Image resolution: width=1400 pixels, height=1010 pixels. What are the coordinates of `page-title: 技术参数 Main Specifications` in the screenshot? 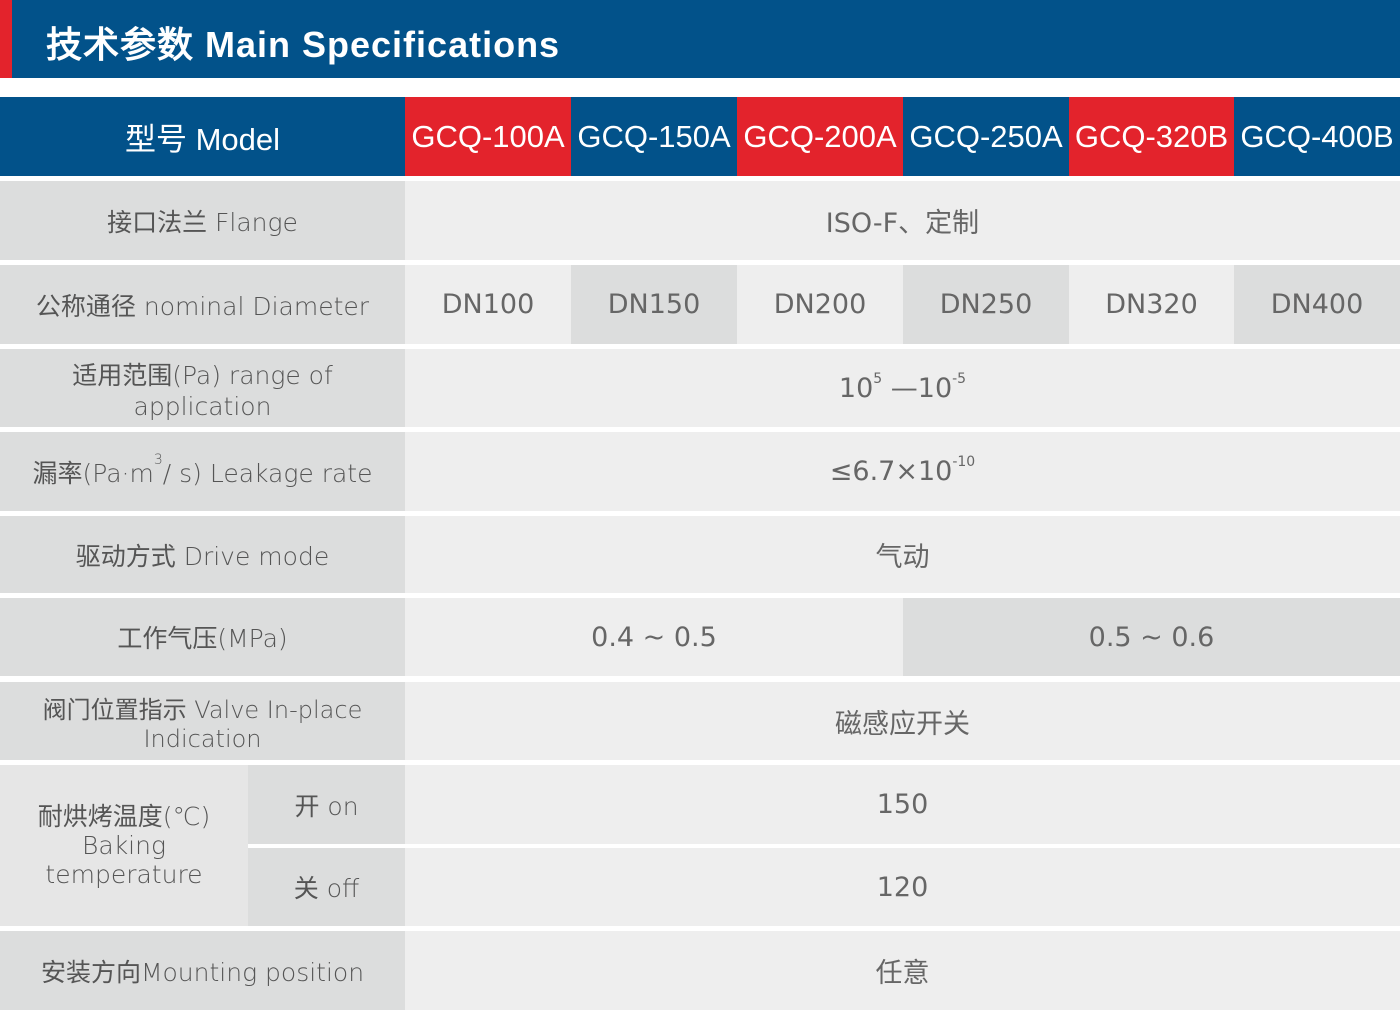 It's located at (303, 44).